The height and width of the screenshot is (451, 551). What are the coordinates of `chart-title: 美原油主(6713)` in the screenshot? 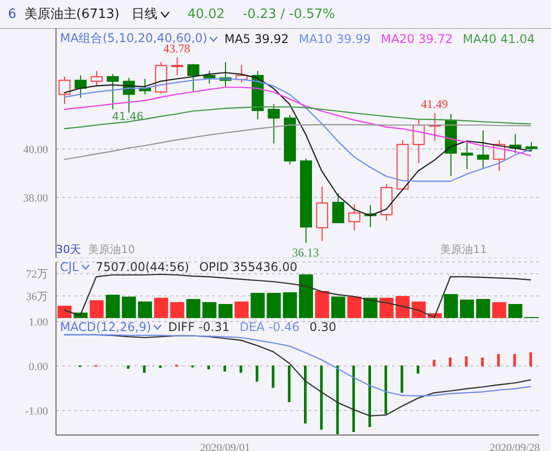 It's located at (72, 14).